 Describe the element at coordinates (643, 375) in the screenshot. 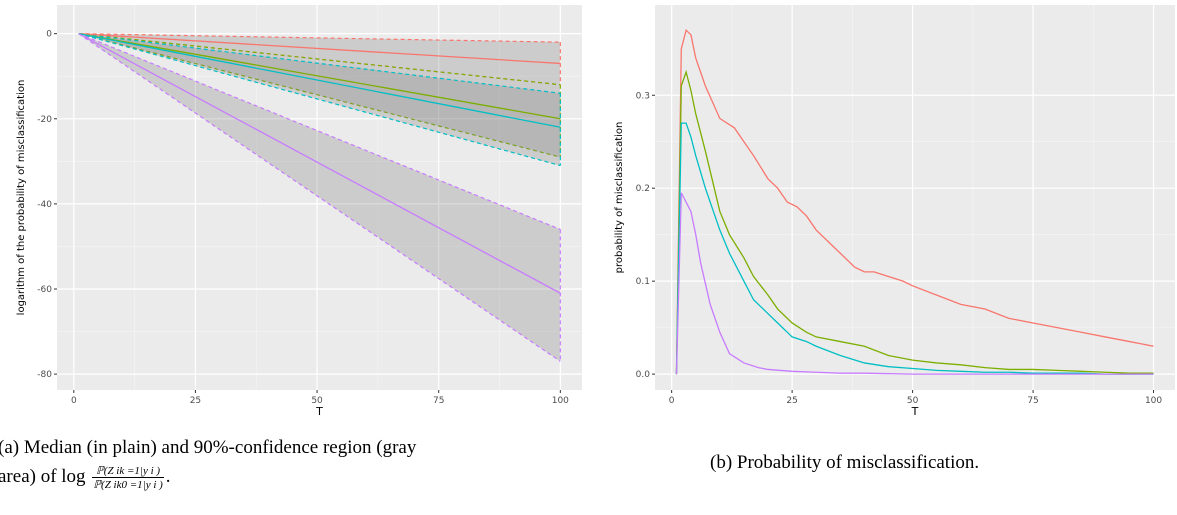

I see `y-tick-label: 0.0` at that location.